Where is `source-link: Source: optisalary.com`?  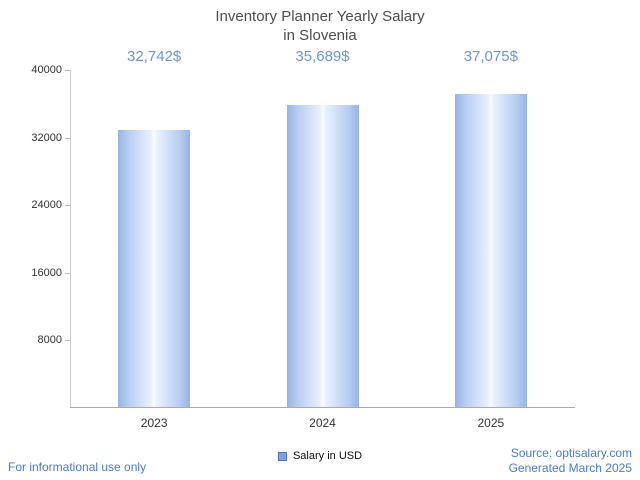 source-link: Source: optisalary.com is located at coordinates (571, 453).